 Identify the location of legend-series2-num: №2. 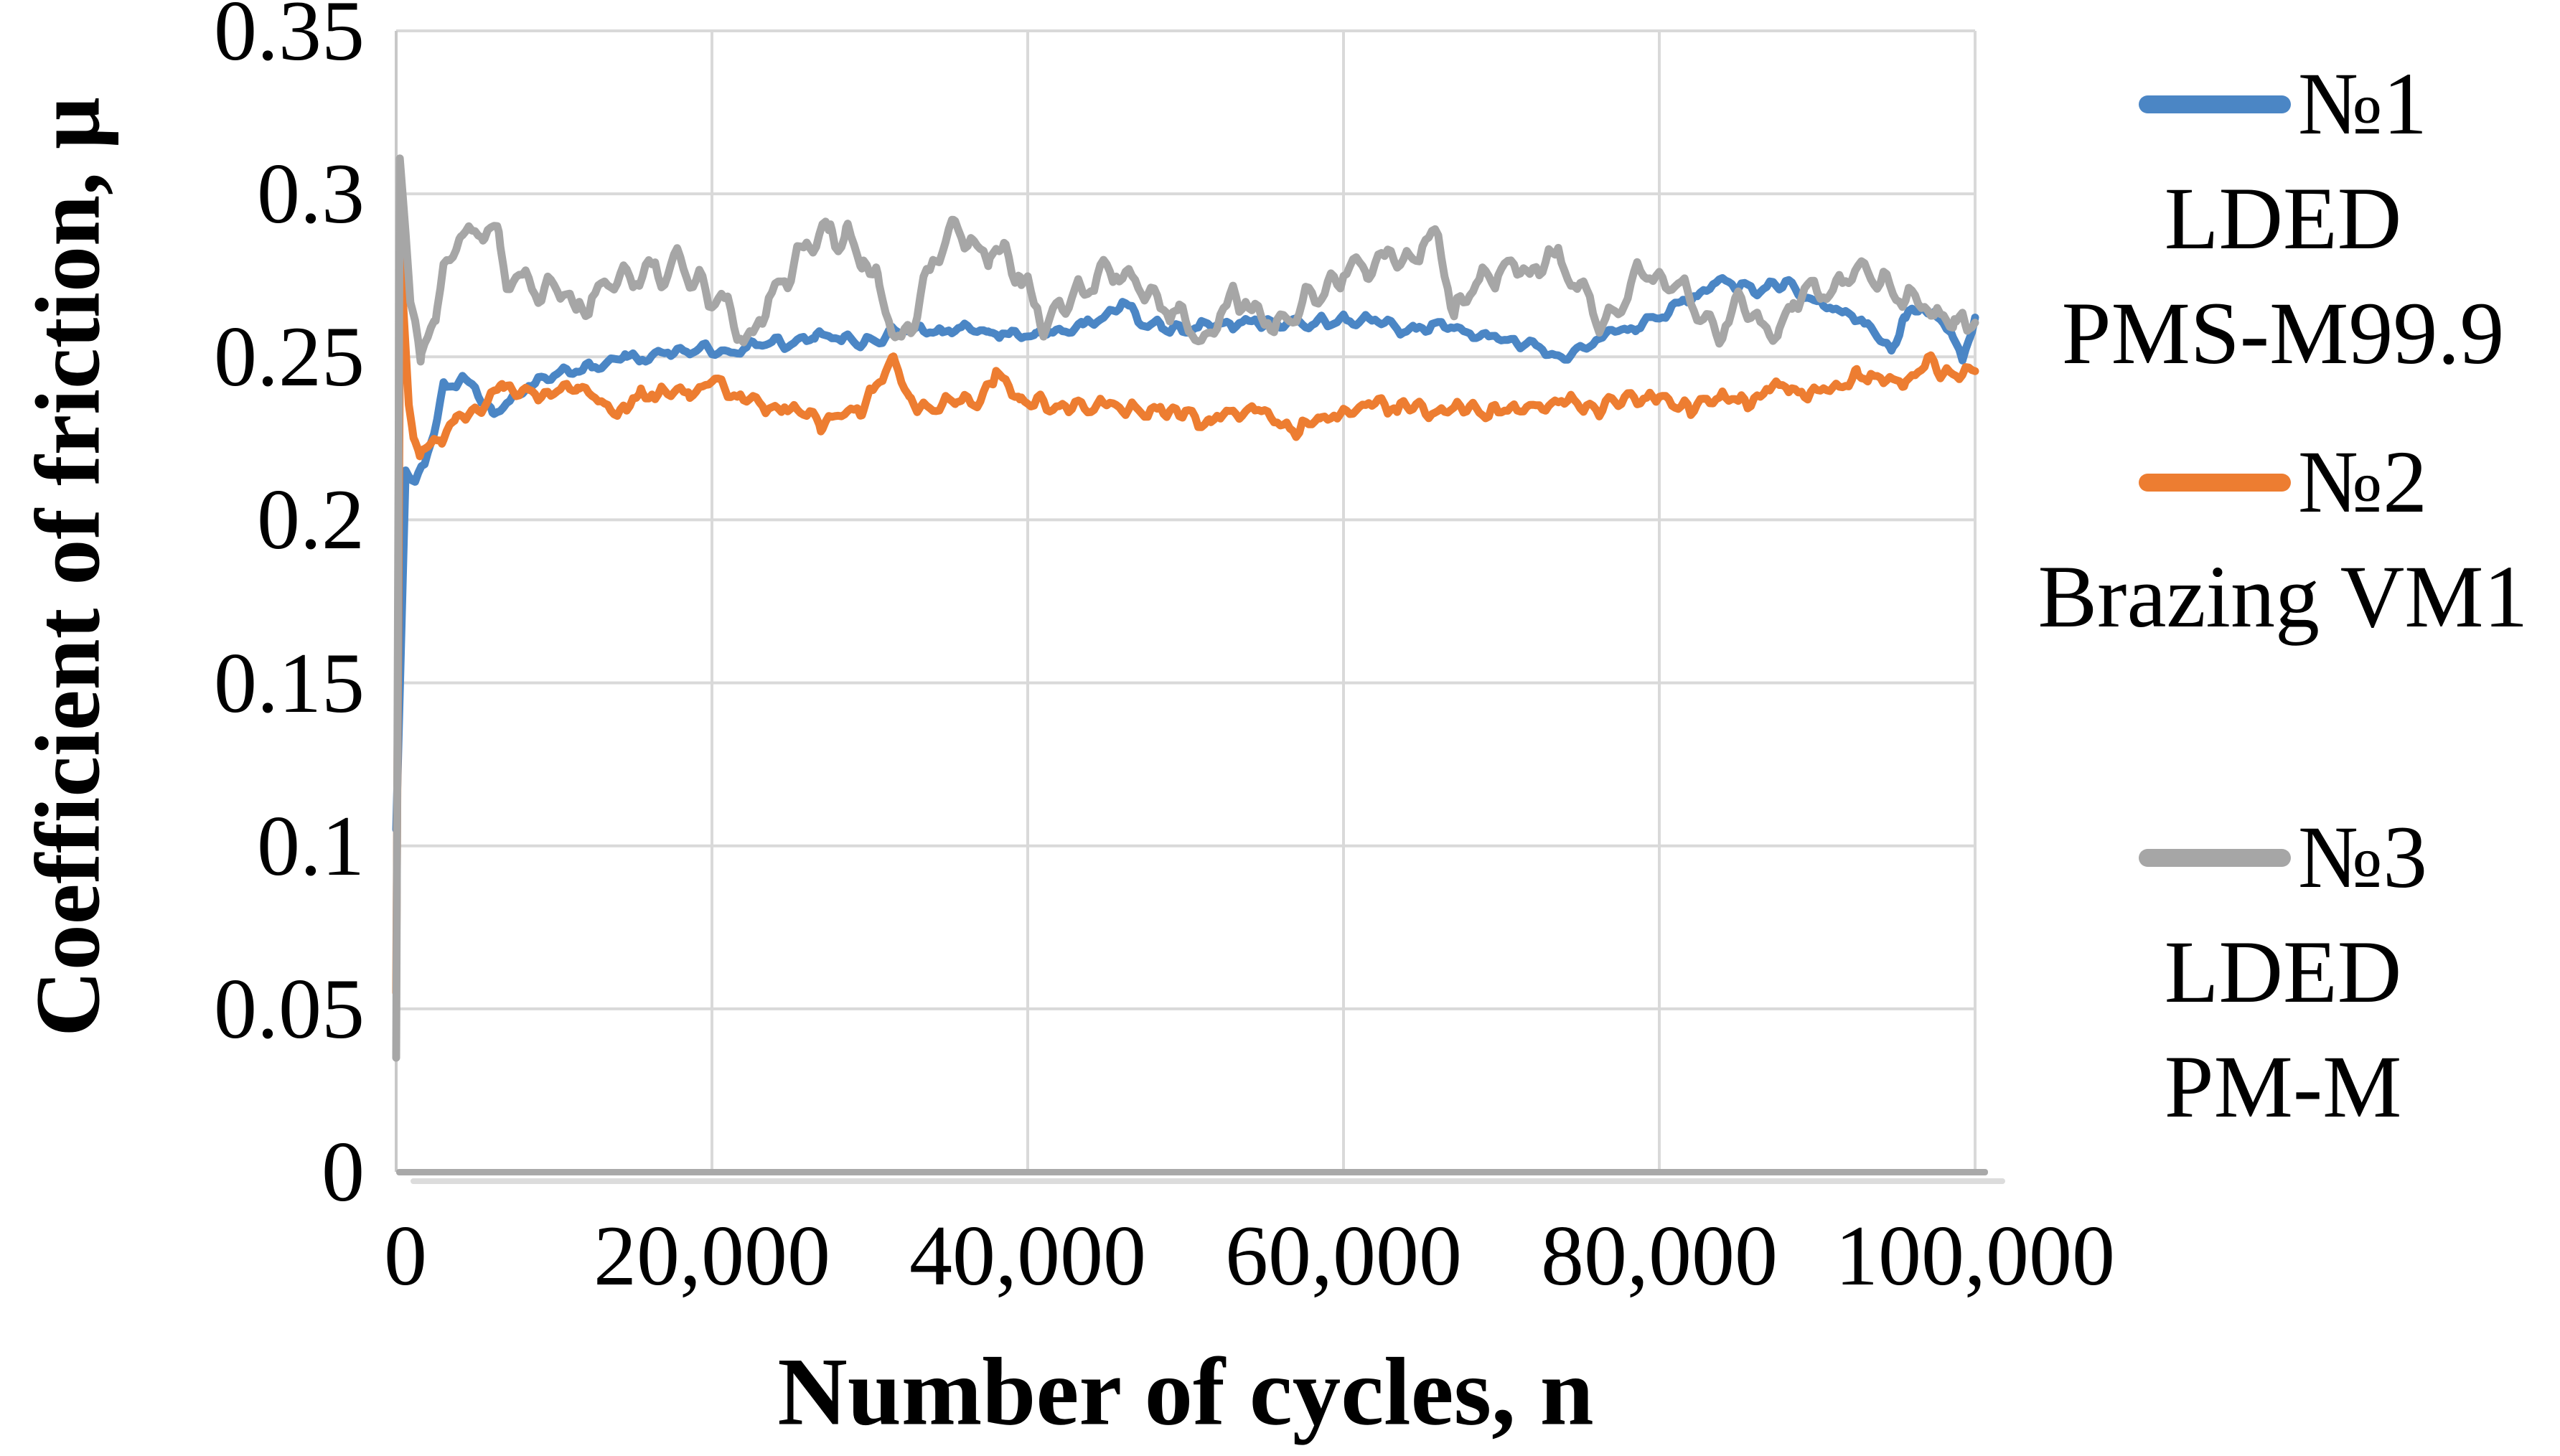
(2362, 482).